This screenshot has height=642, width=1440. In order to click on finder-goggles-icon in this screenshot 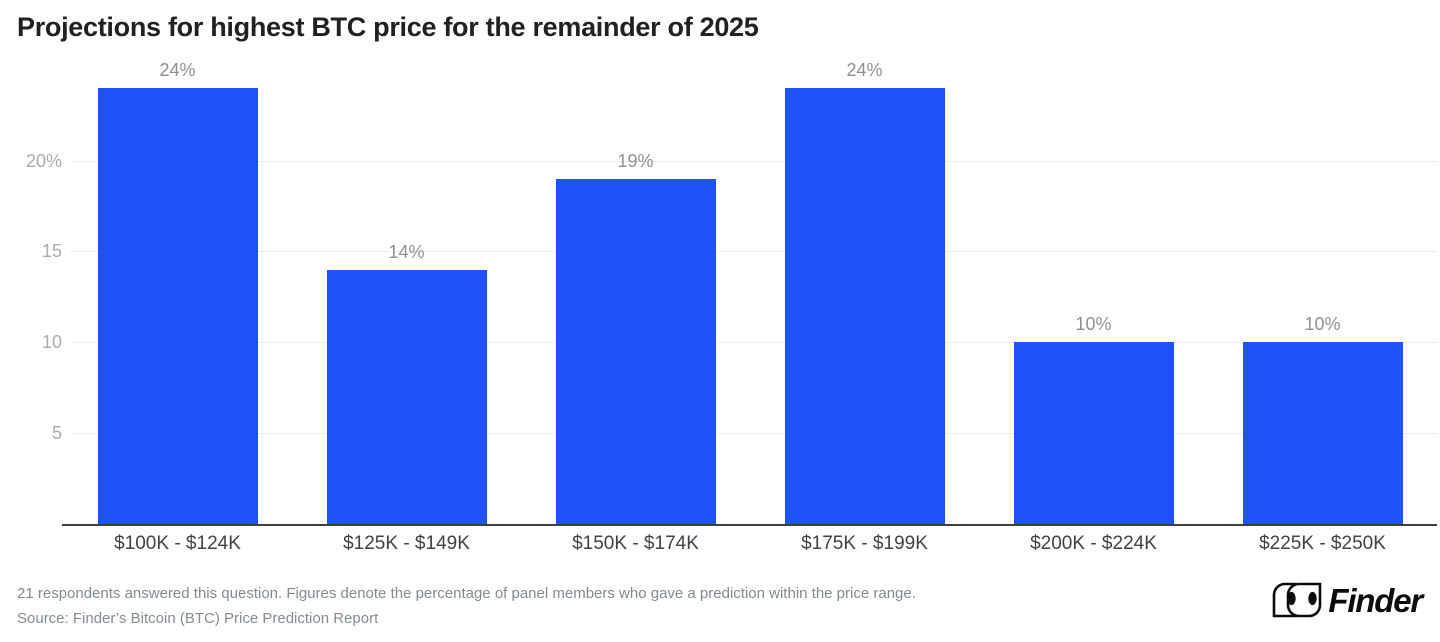, I will do `click(1297, 600)`.